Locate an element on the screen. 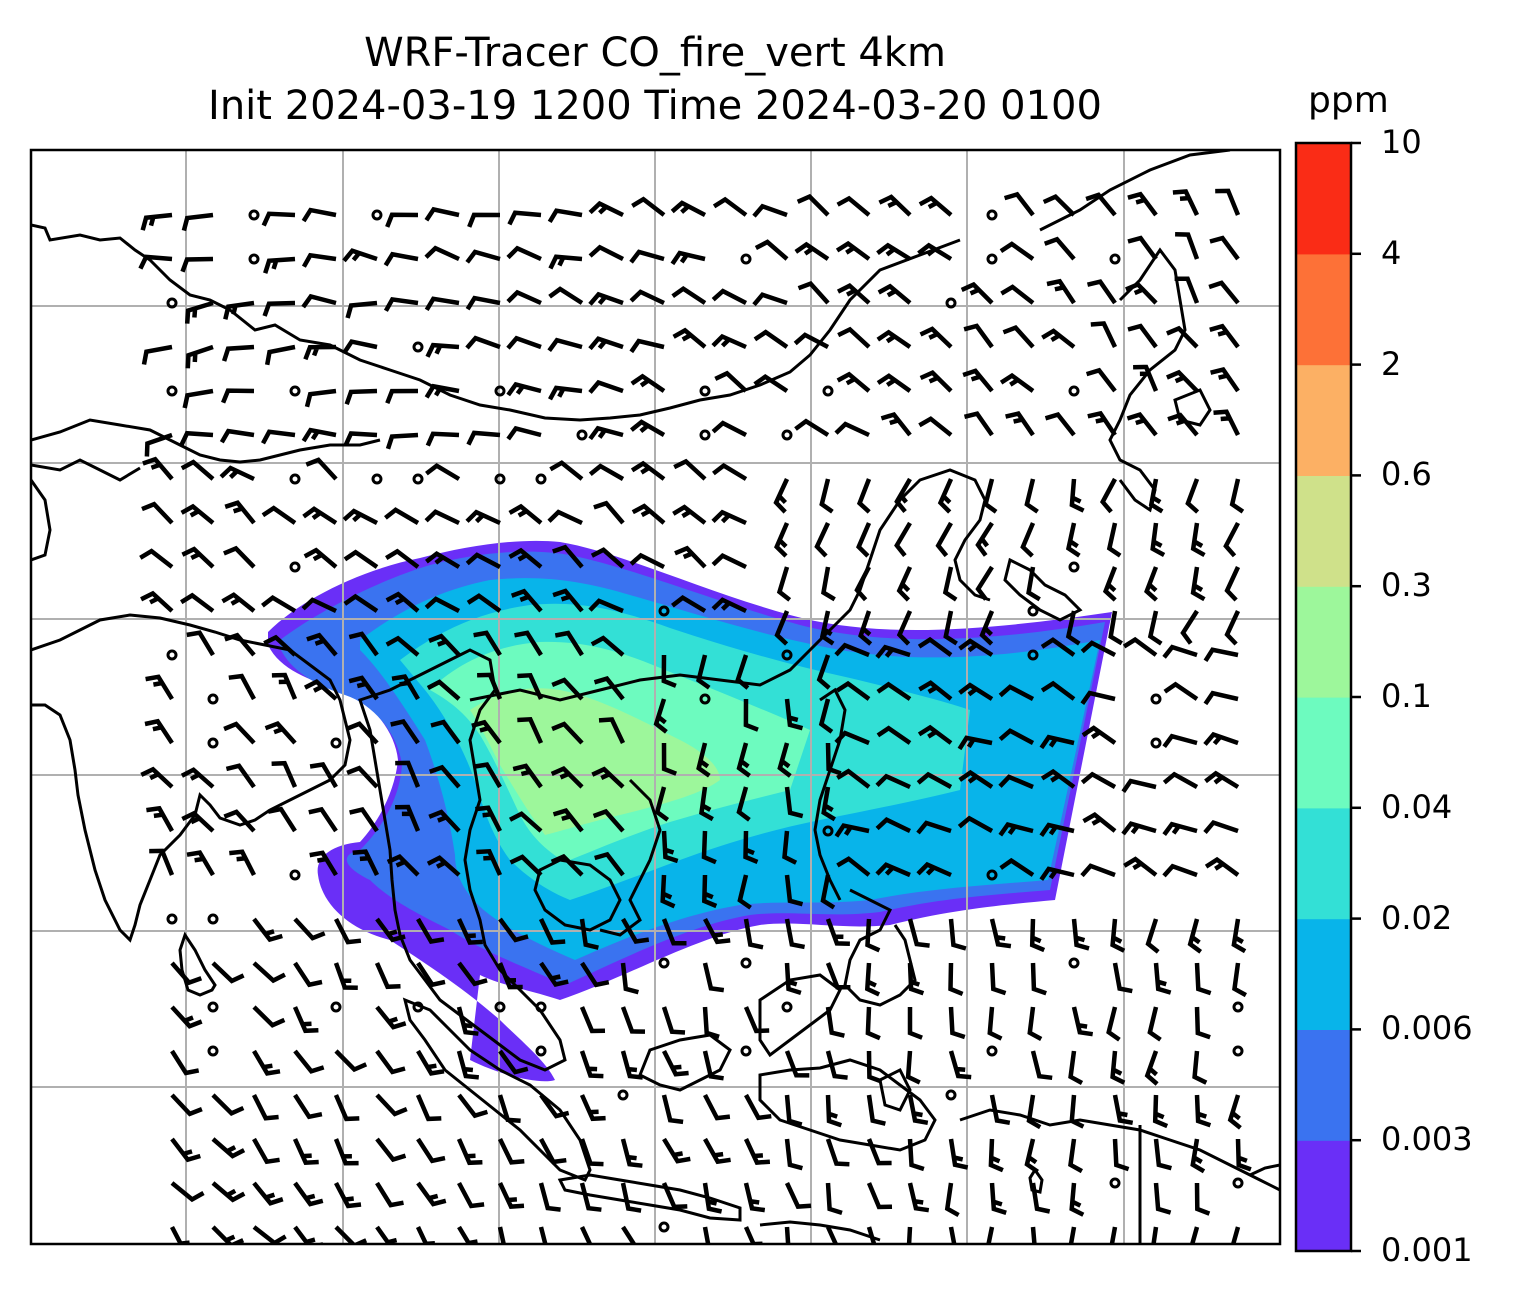  colorbar-tick-label: 0.1 is located at coordinates (1406, 696).